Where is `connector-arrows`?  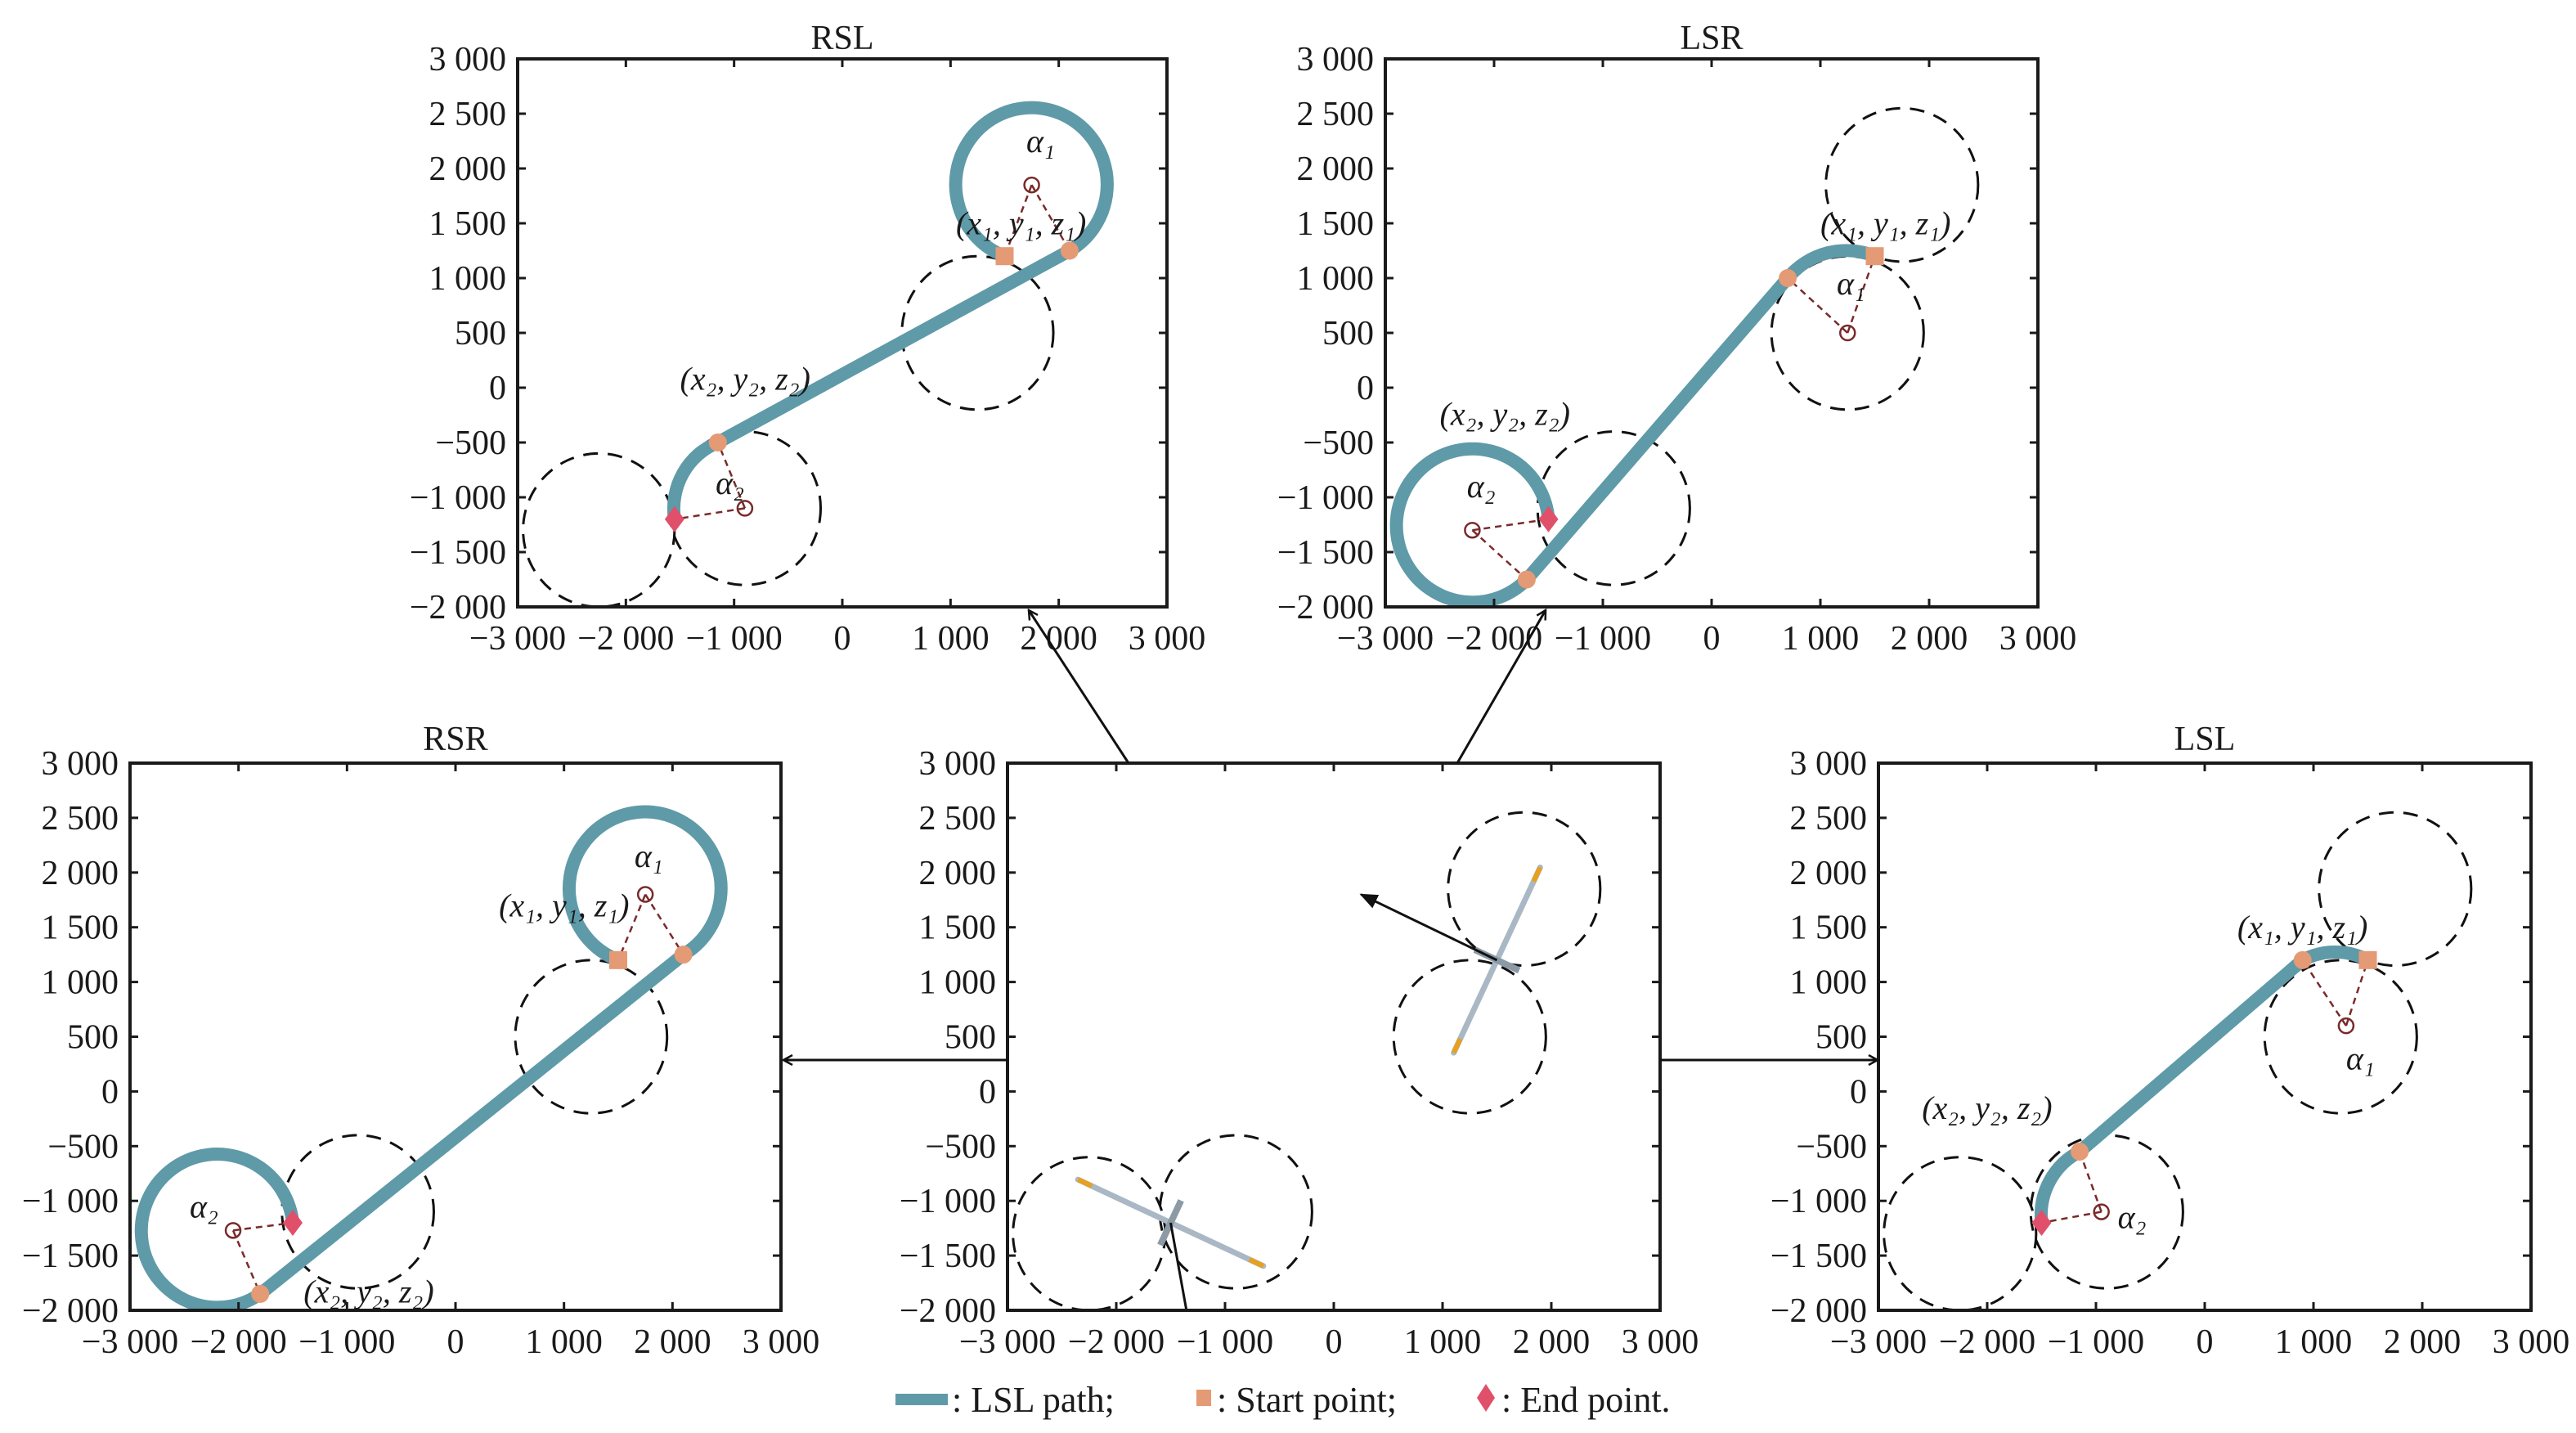 connector-arrows is located at coordinates (1331, 835).